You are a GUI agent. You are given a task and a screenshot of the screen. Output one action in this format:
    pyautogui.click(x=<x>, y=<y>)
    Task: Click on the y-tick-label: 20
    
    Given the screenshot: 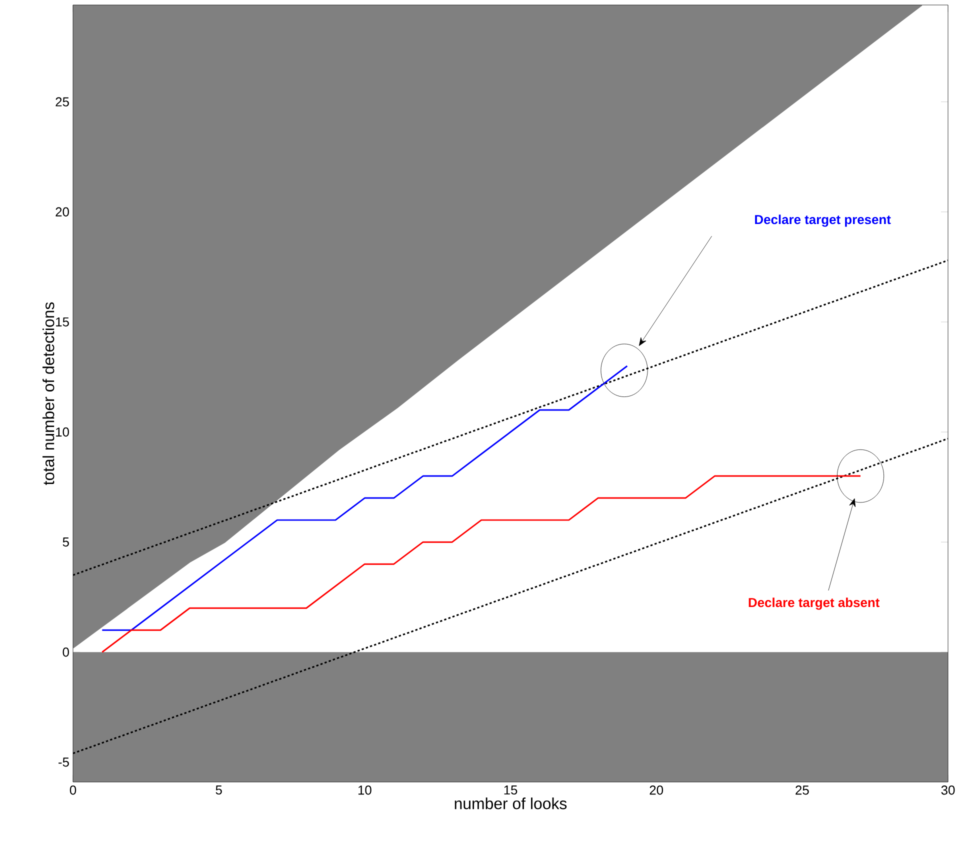 What is the action you would take?
    pyautogui.click(x=62, y=211)
    